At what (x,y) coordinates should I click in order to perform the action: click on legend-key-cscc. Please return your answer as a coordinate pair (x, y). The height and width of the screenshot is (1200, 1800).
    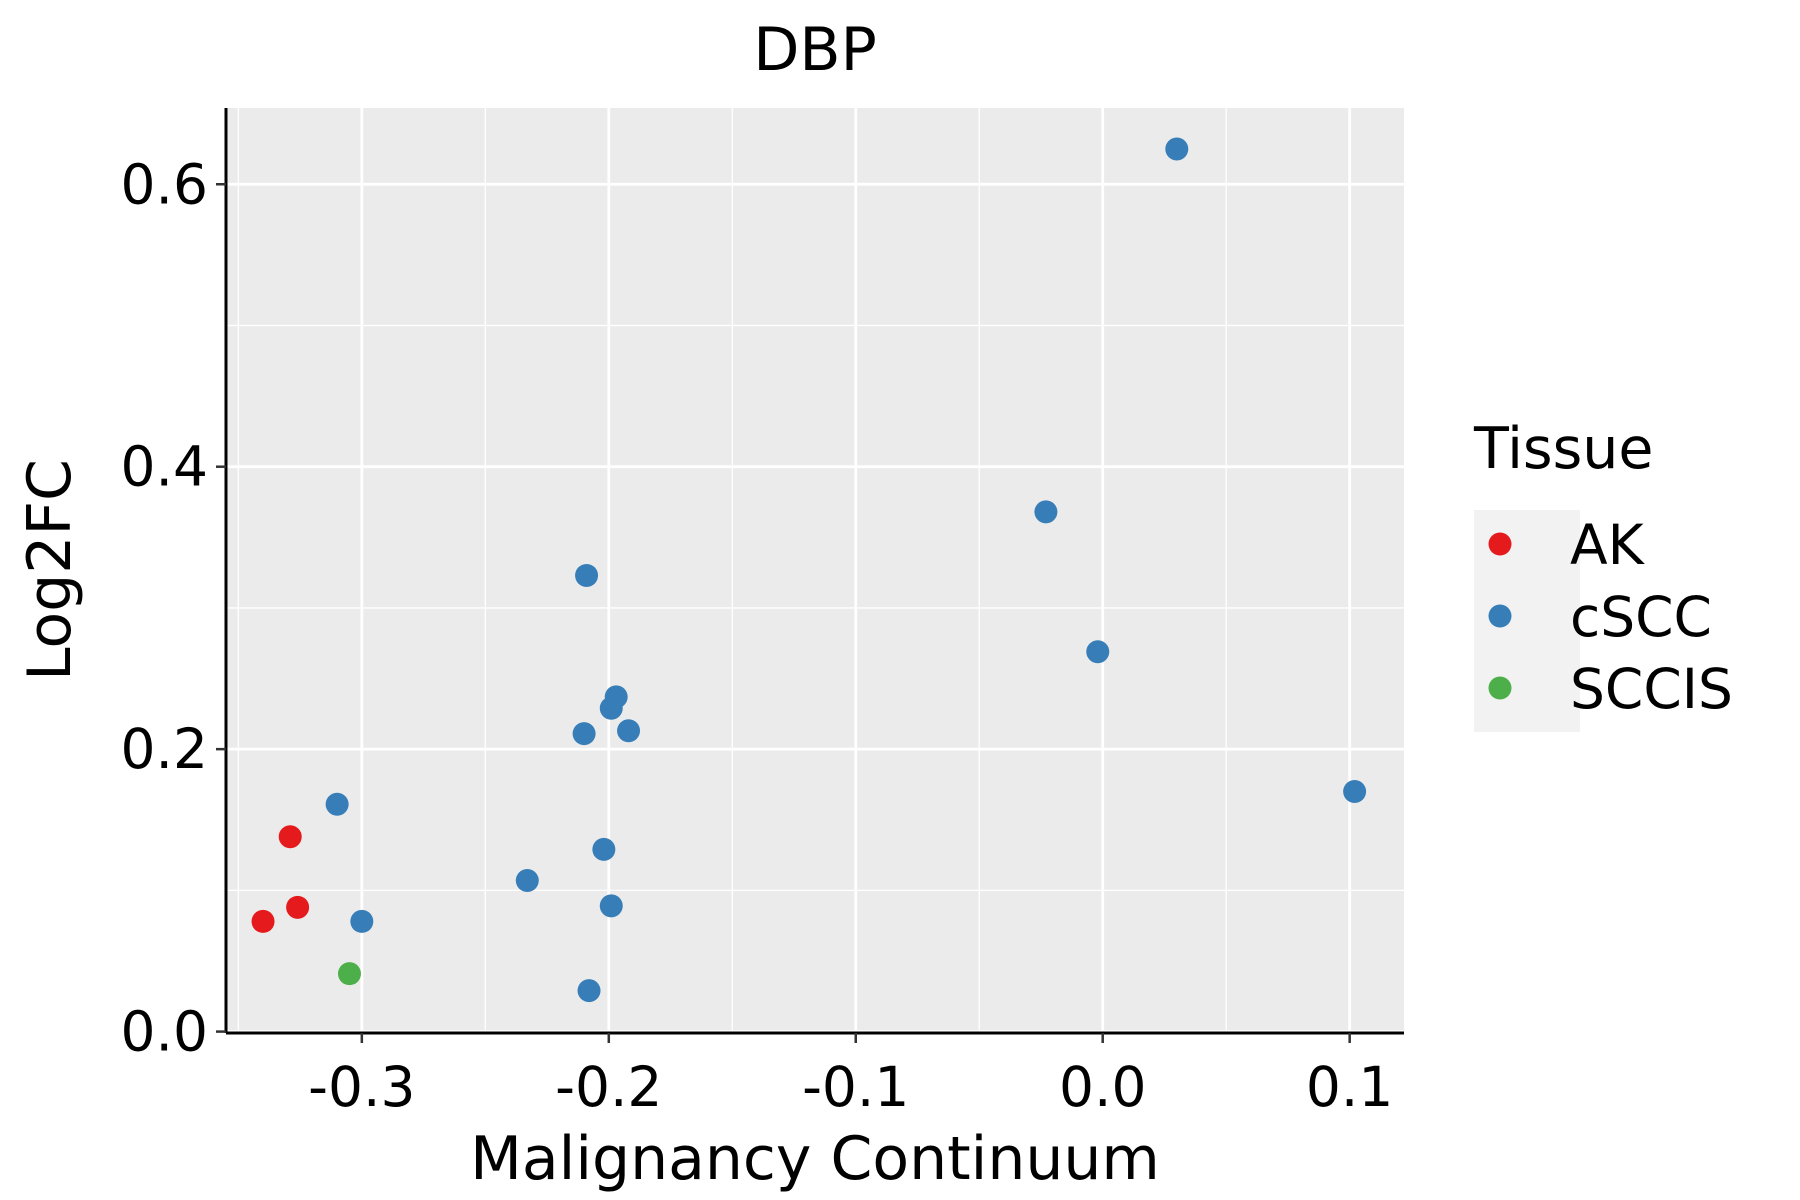
    Looking at the image, I should click on (1500, 616).